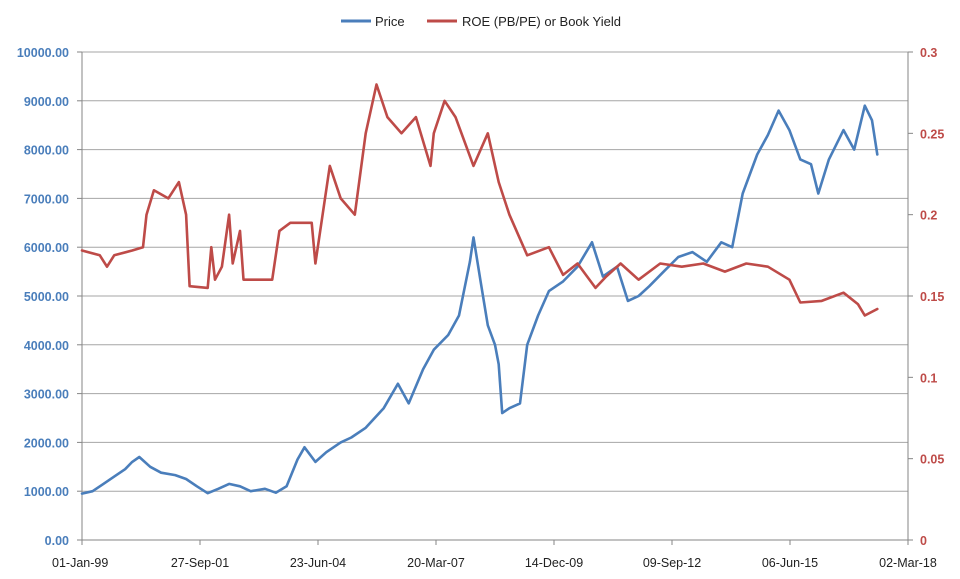  I want to click on x-tick-label: 20-Mar-07, so click(436, 563).